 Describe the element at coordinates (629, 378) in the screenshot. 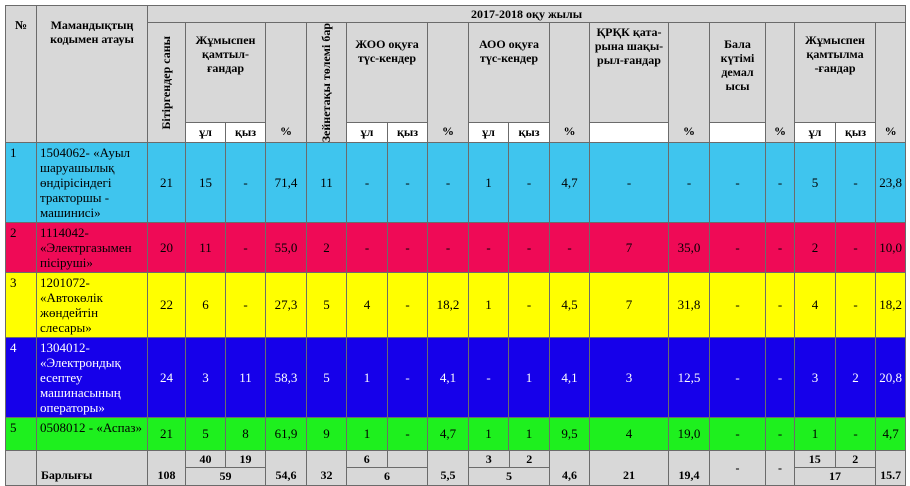

I see `cell-army: 3` at that location.